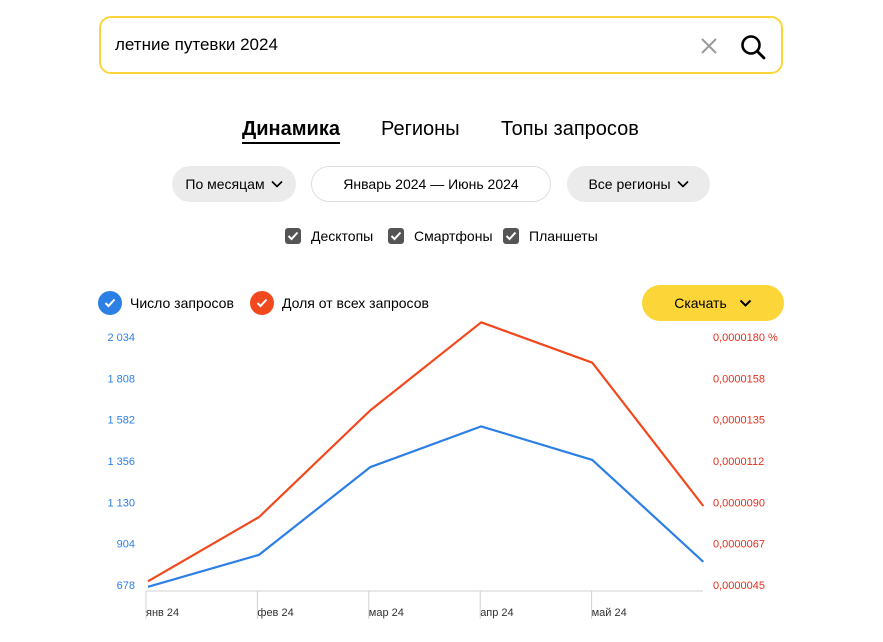  What do you see at coordinates (121, 503) in the screenshot?
I see `y-left-tick-label: 1 130` at bounding box center [121, 503].